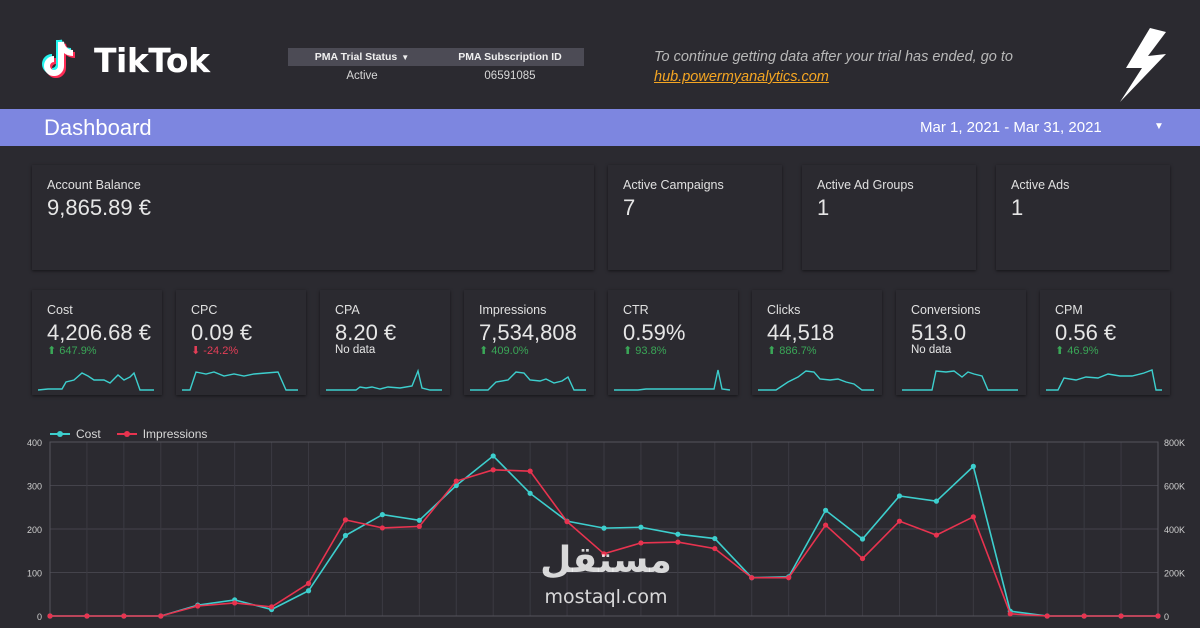 Image resolution: width=1200 pixels, height=628 pixels. I want to click on legend-item-impressions: Impressions, so click(162, 434).